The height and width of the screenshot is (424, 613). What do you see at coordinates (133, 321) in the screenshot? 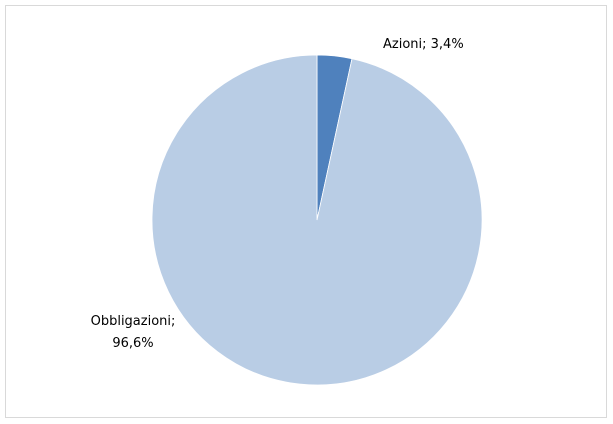
I see `data-label-line: Obbligazioni;` at bounding box center [133, 321].